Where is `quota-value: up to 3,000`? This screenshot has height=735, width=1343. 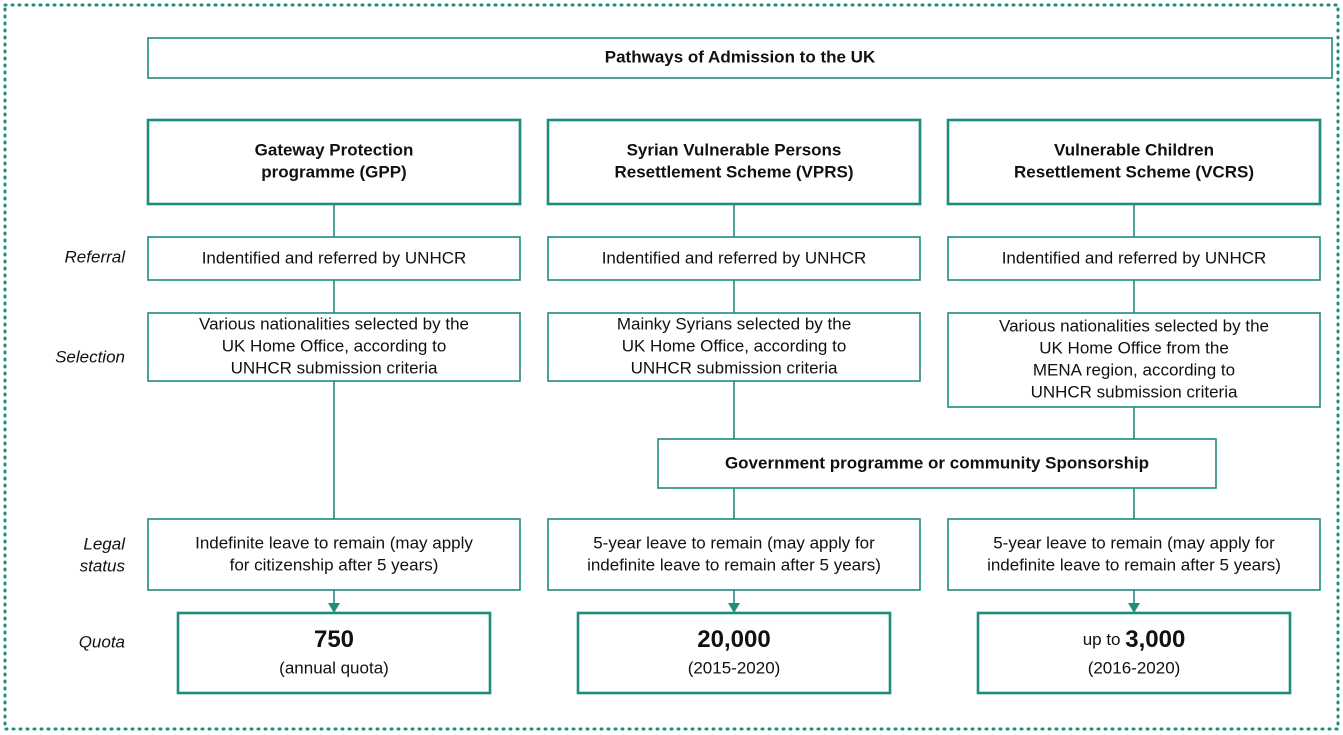 quota-value: up to 3,000 is located at coordinates (1134, 639).